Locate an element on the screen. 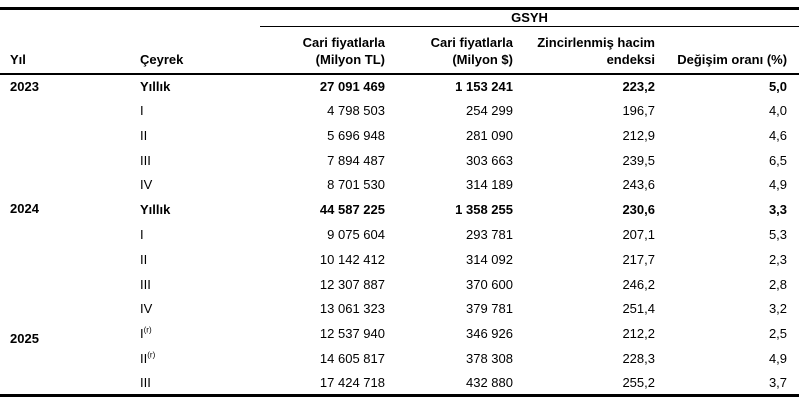 The width and height of the screenshot is (799, 405). value-cell-change-rate: 2,5 is located at coordinates (778, 334).